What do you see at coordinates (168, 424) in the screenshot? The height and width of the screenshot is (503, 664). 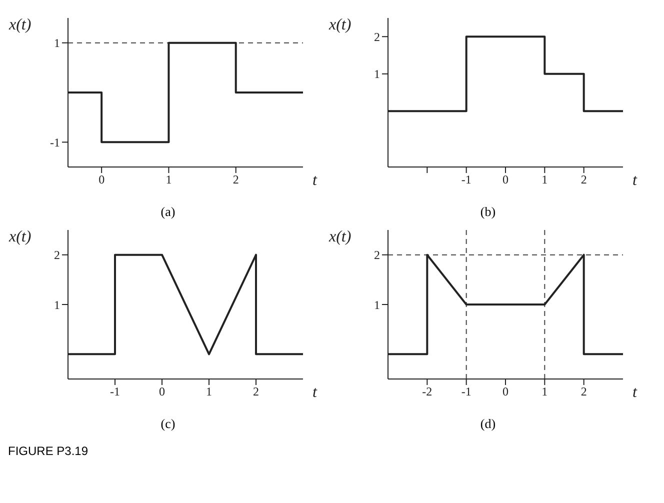 I see `text: (c)` at bounding box center [168, 424].